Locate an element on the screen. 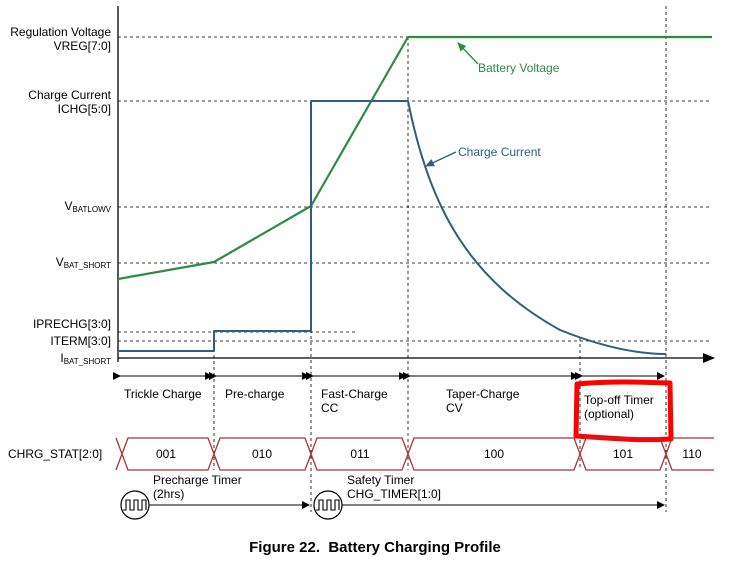  status-cells is located at coordinates (417, 454).